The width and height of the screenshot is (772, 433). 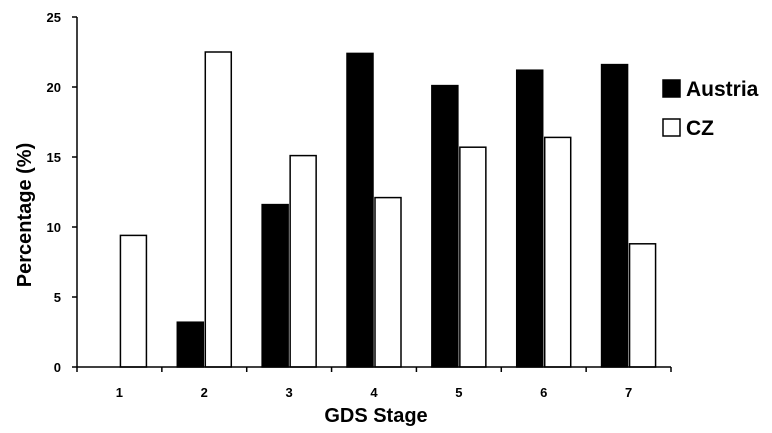 I want to click on x-tick-label: 3, so click(x=289, y=392).